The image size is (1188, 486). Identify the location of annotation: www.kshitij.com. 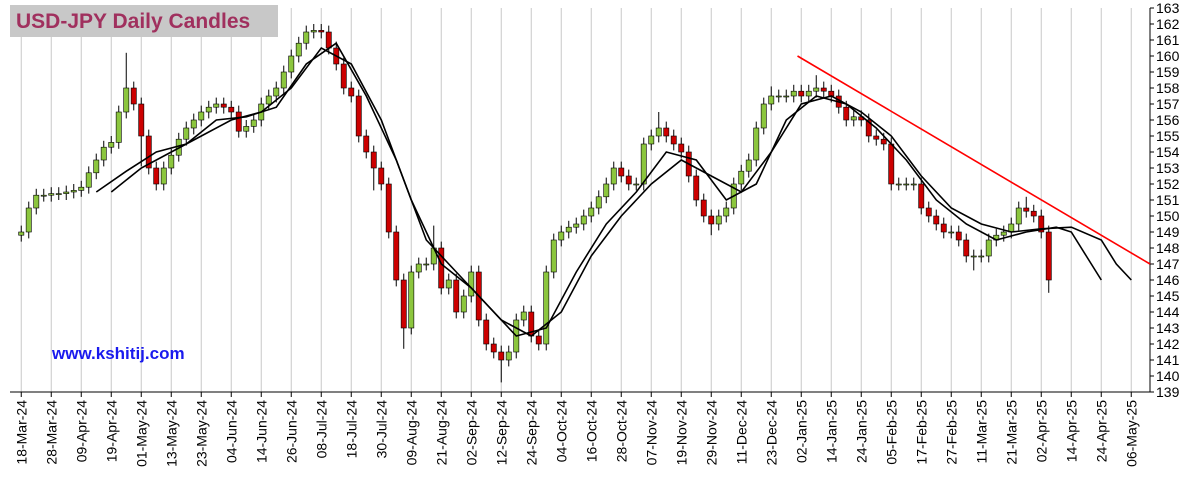
(118, 353).